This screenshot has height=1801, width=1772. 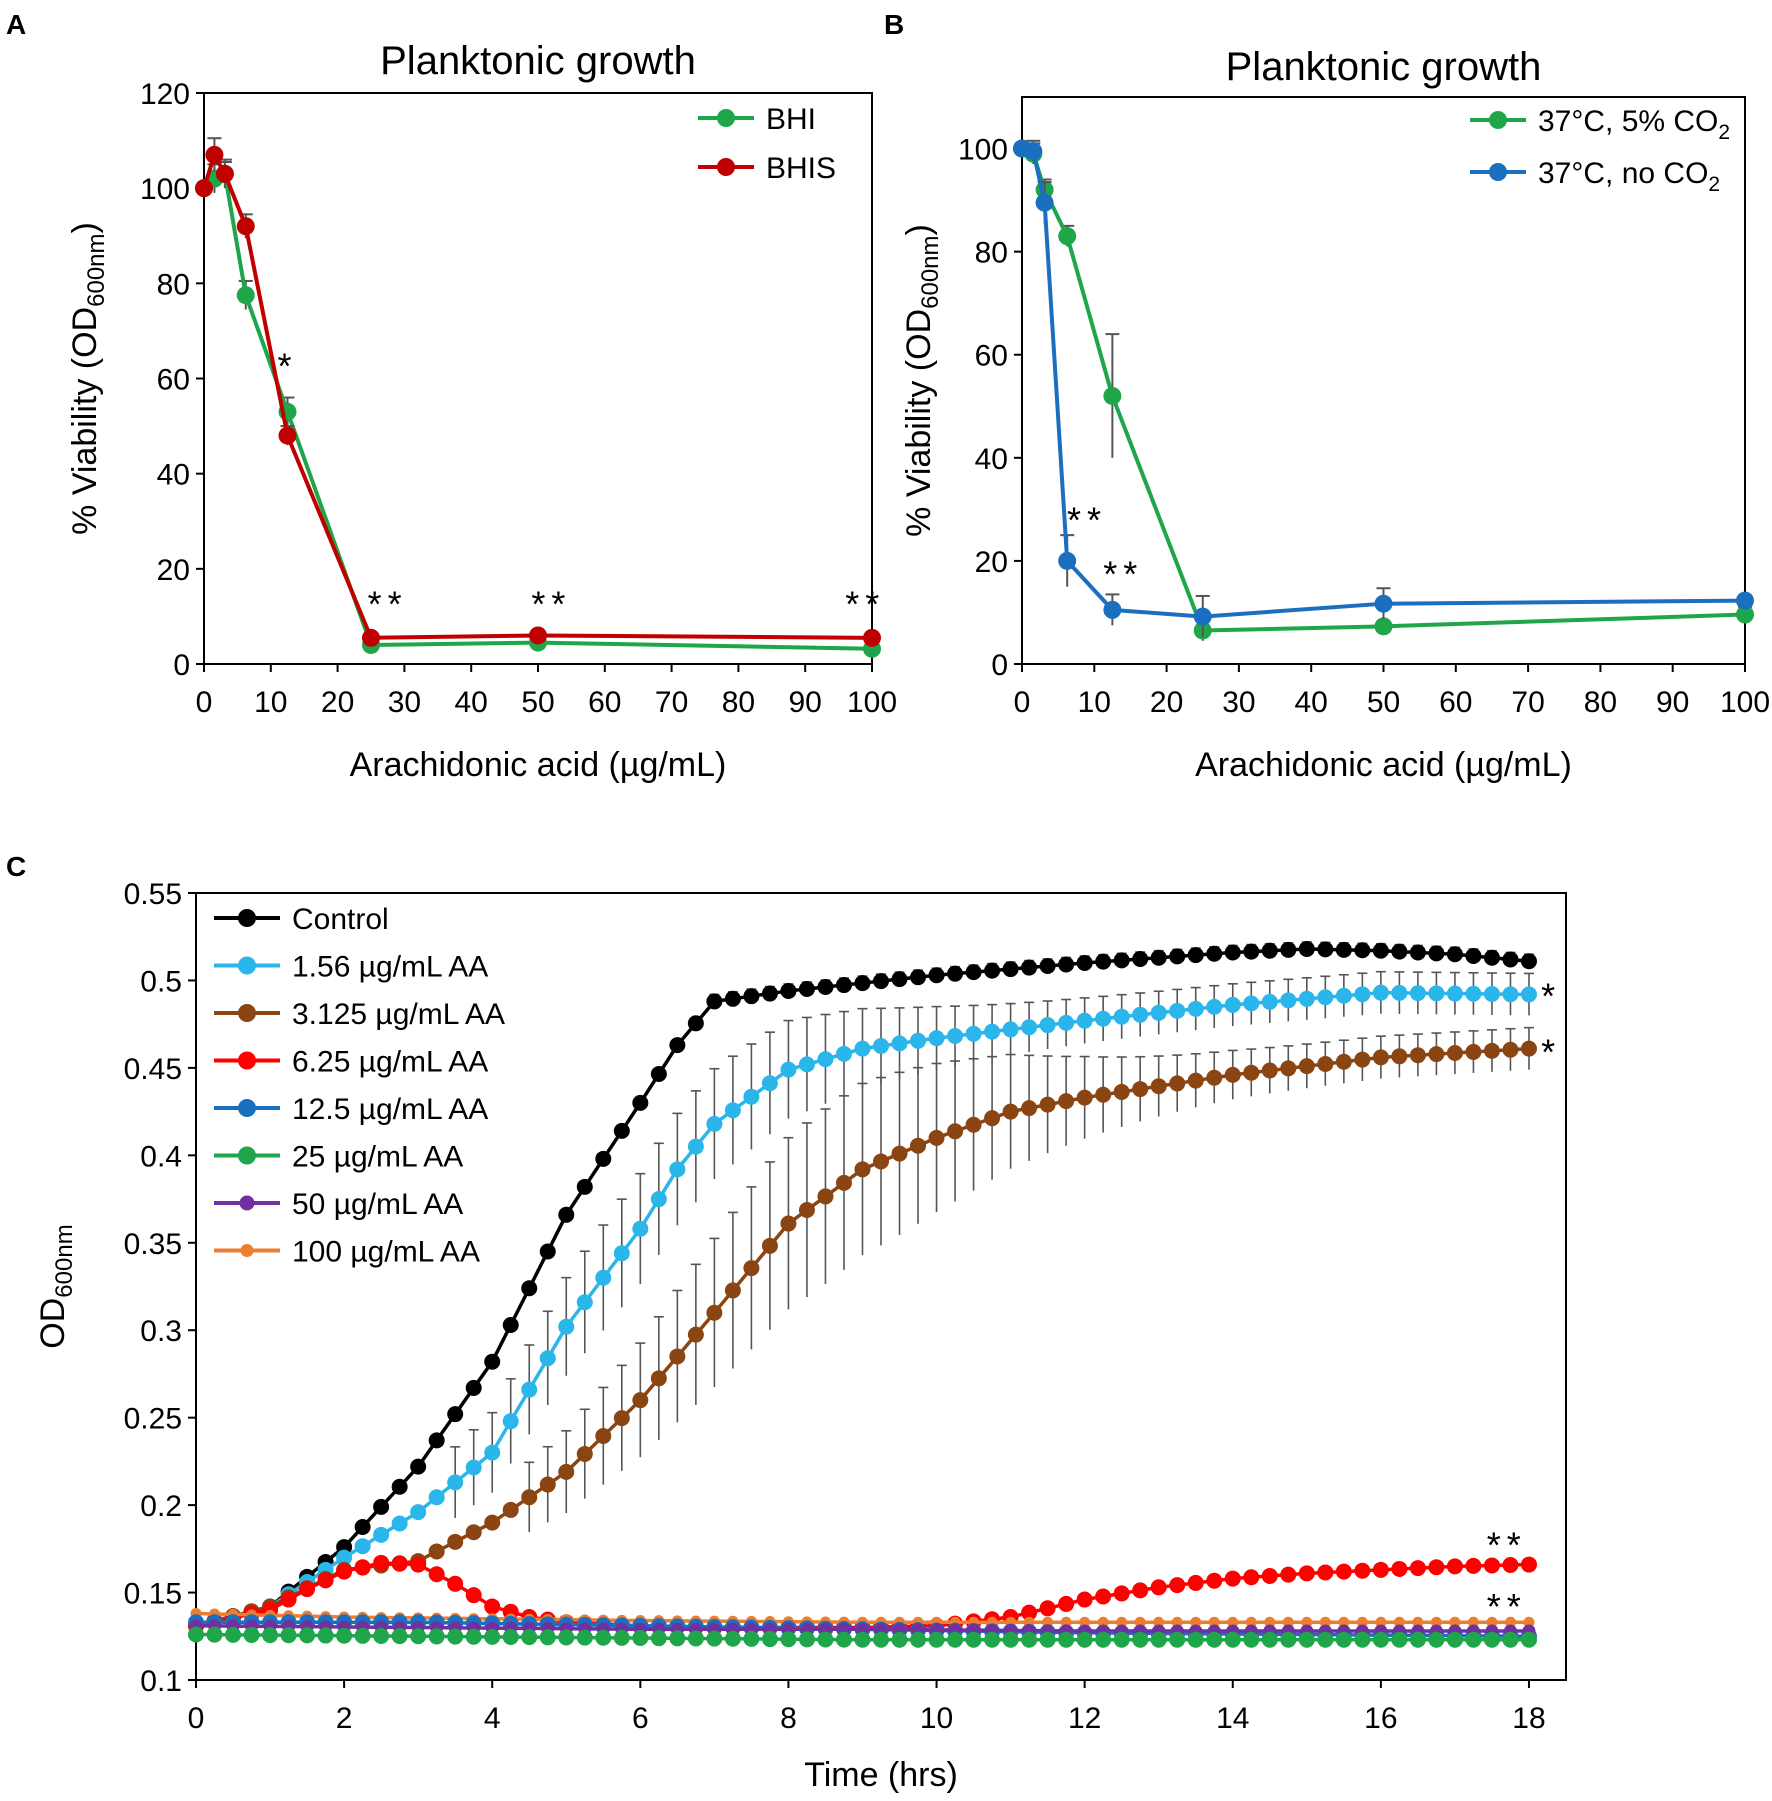 What do you see at coordinates (1507, 1606) in the screenshot?
I see `panel-c-significance-mark: **` at bounding box center [1507, 1606].